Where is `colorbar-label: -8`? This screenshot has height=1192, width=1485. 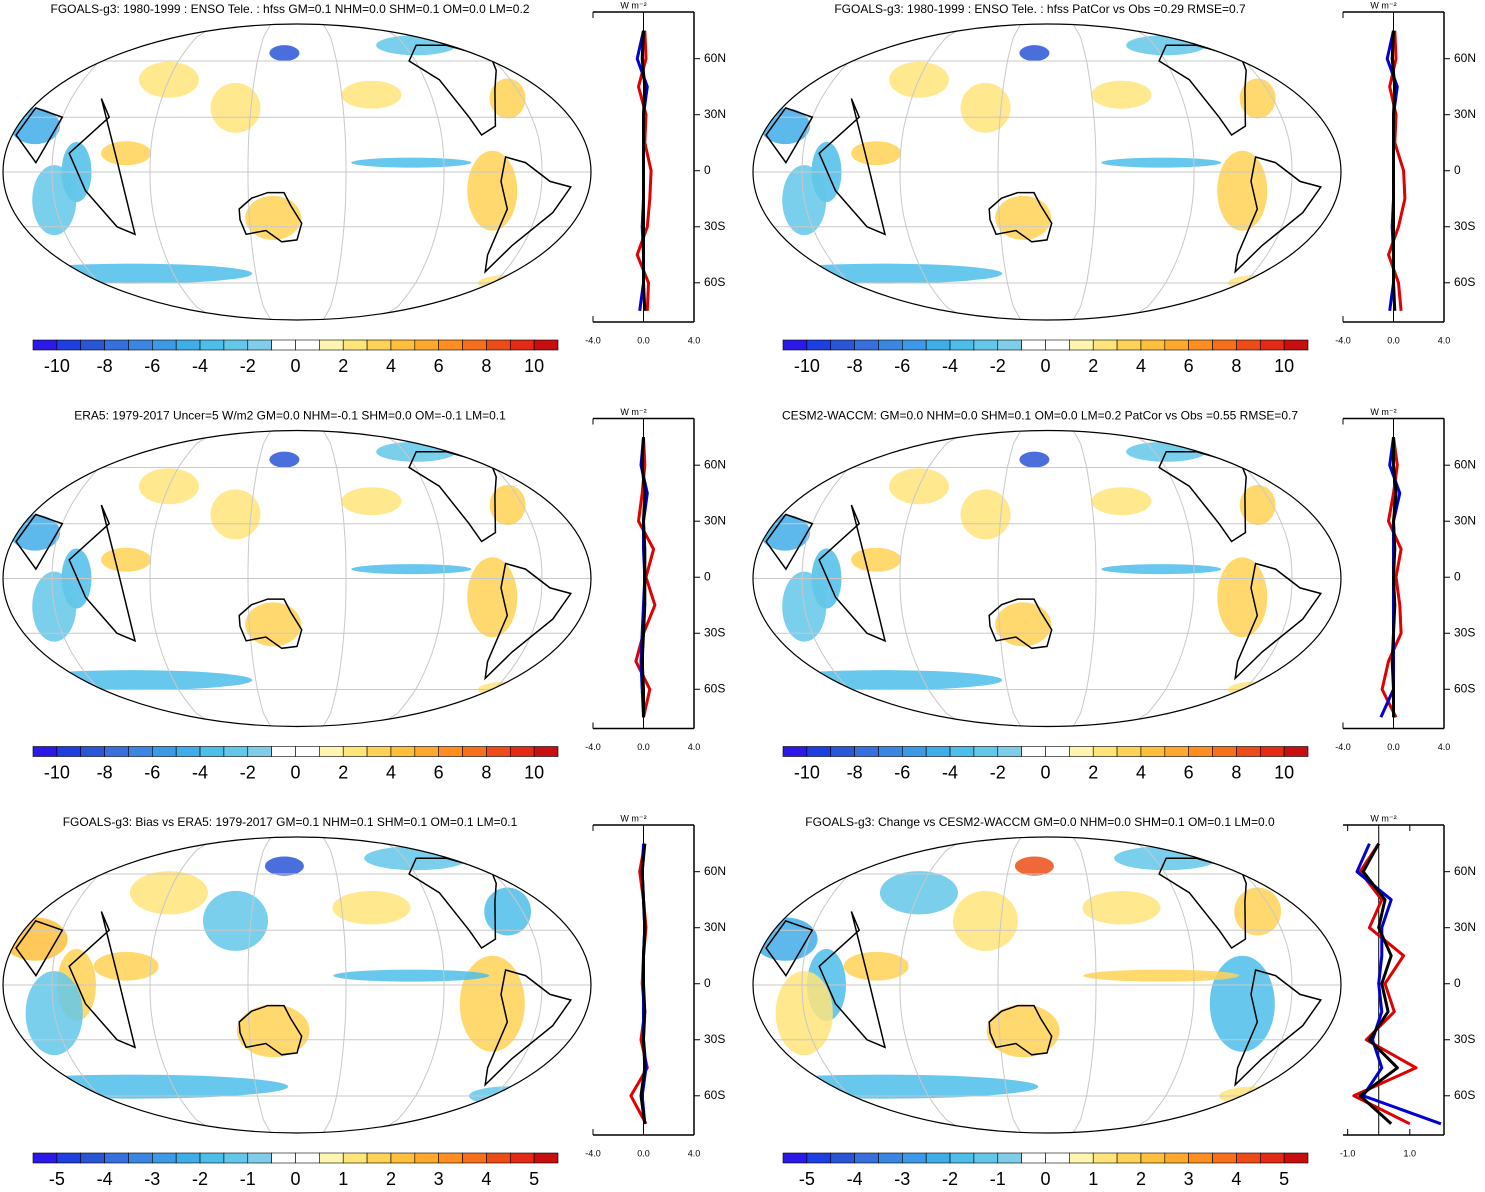 colorbar-label: -8 is located at coordinates (105, 366).